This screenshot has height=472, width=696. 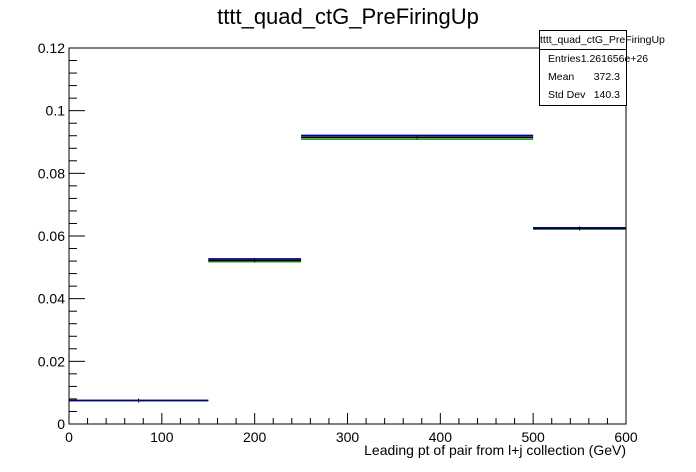 What do you see at coordinates (626, 437) in the screenshot?
I see `x-tick-label: 600` at bounding box center [626, 437].